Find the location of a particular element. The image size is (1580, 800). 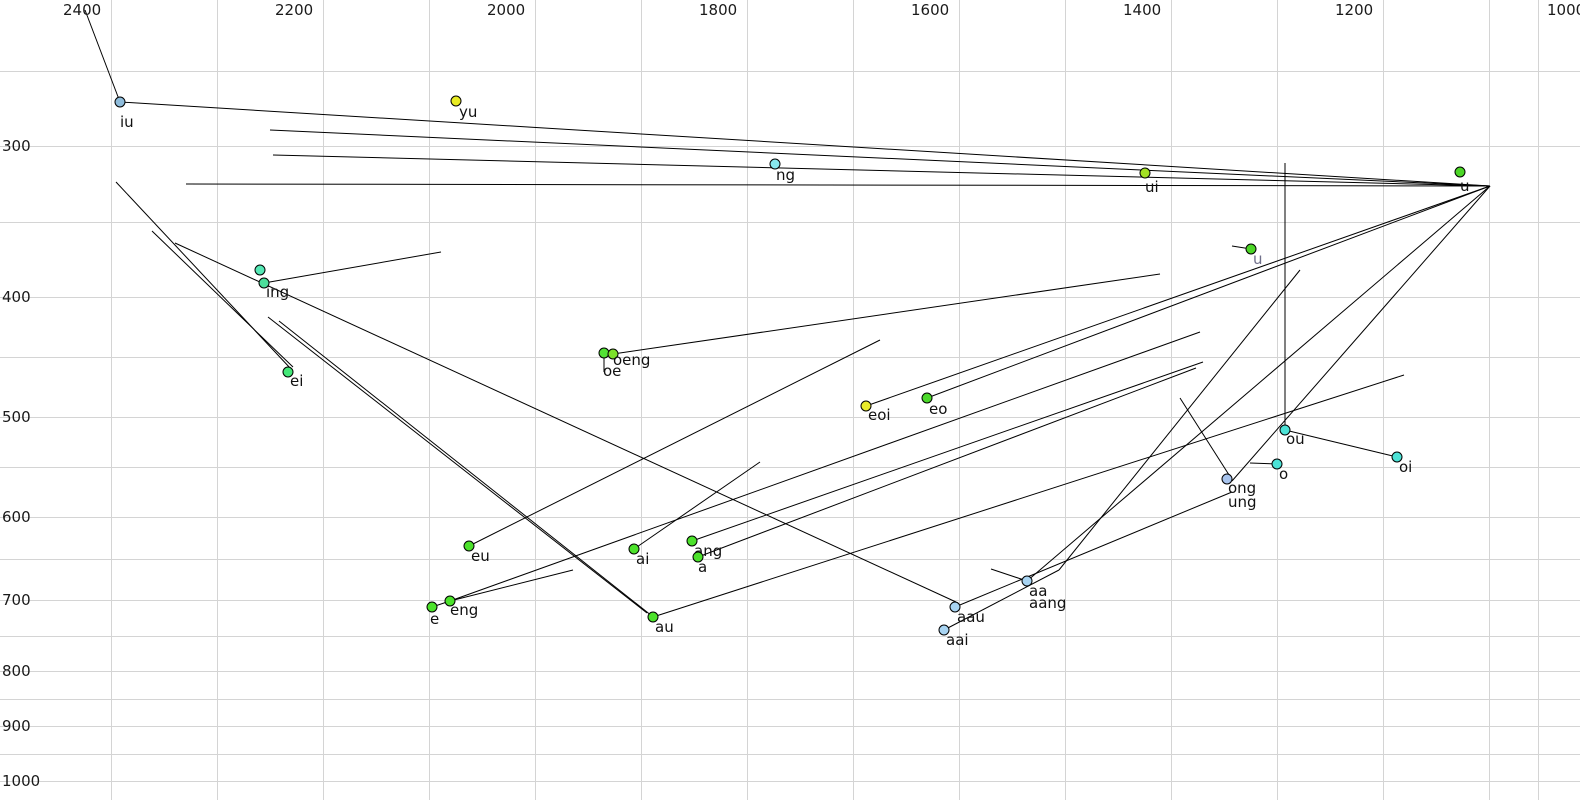

y-axis-tick-500: 500 is located at coordinates (16, 417).